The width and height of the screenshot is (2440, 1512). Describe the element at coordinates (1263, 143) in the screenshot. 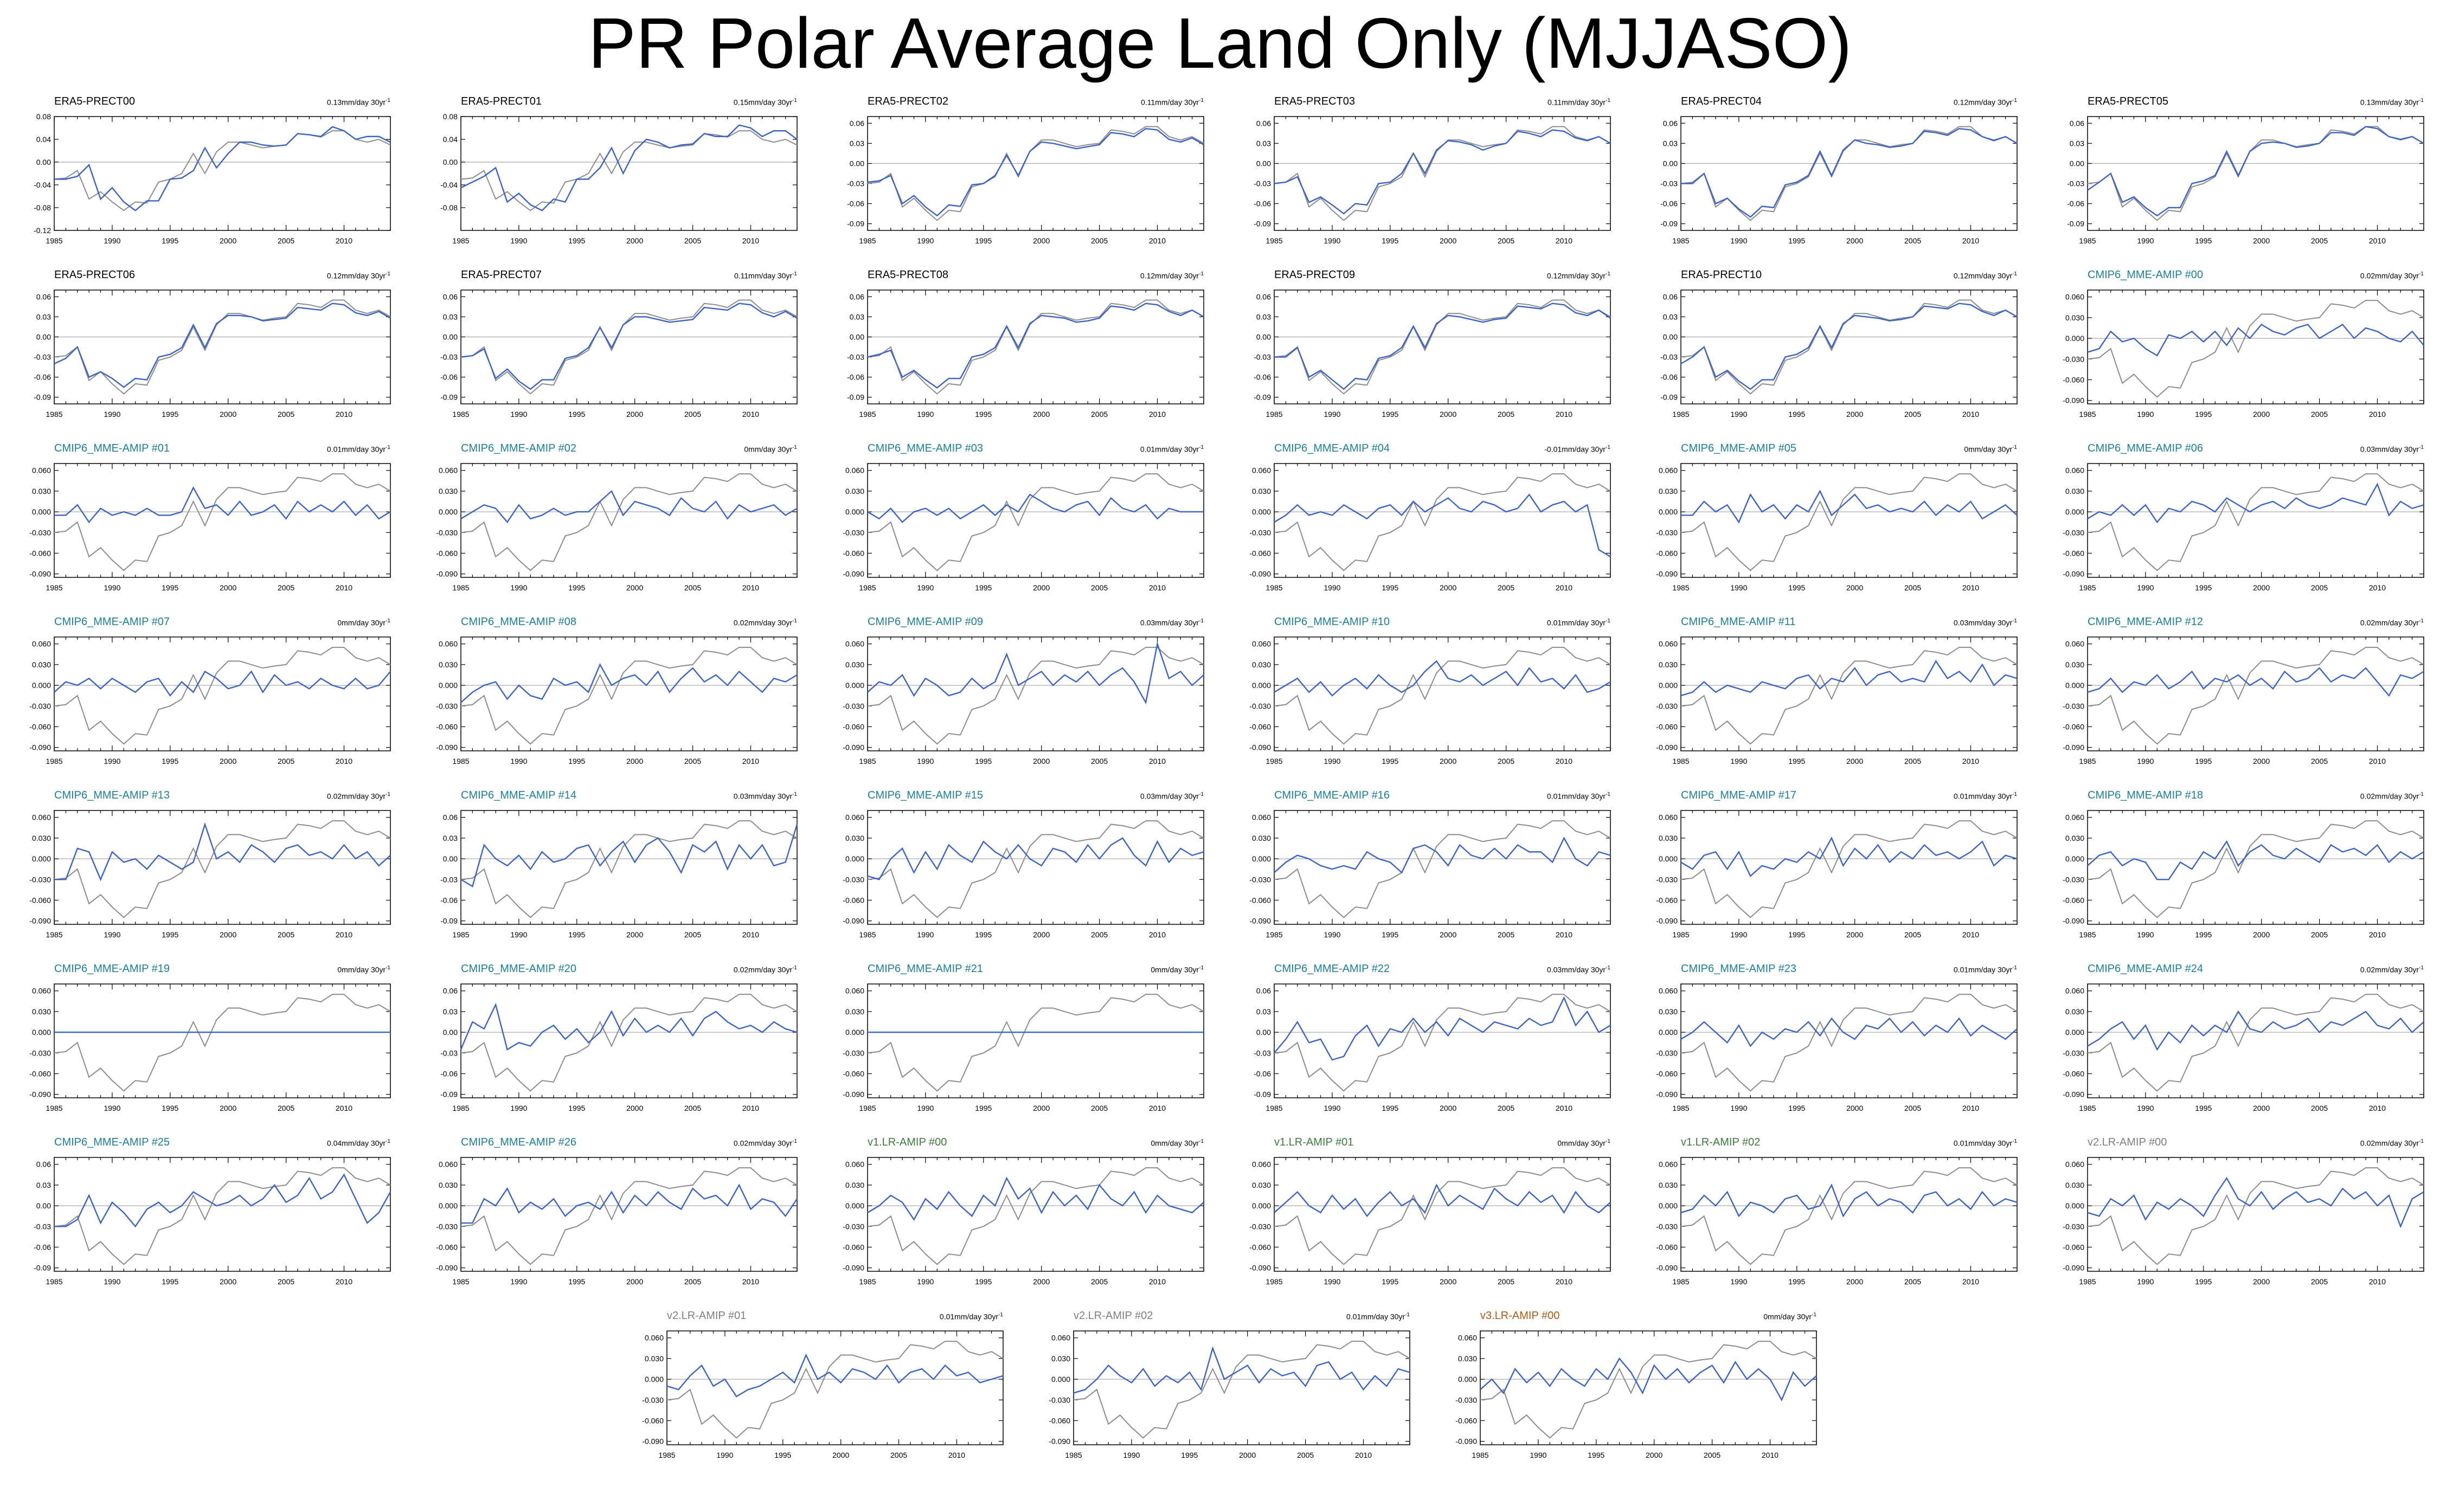

I see `y-tick-label: 0.03` at that location.